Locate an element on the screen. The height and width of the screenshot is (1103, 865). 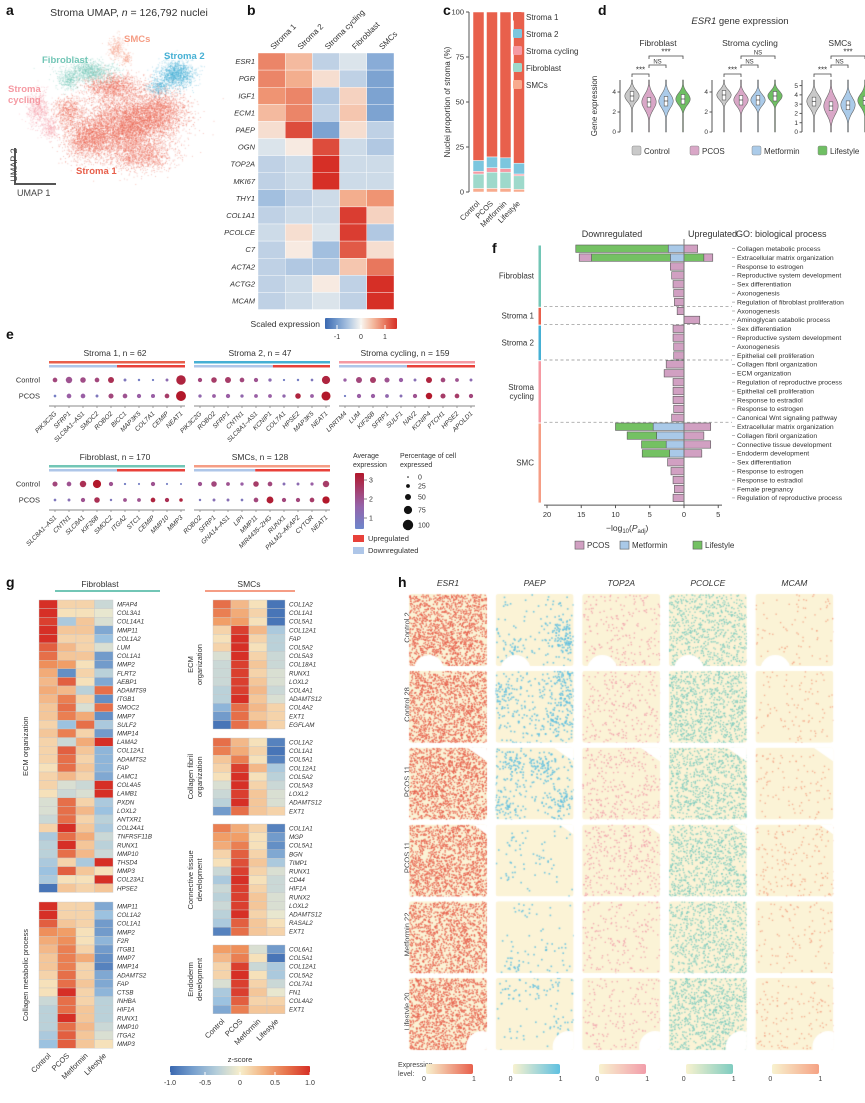
dotplot-legend-avg-title: expression is located at coordinates (370, 465).